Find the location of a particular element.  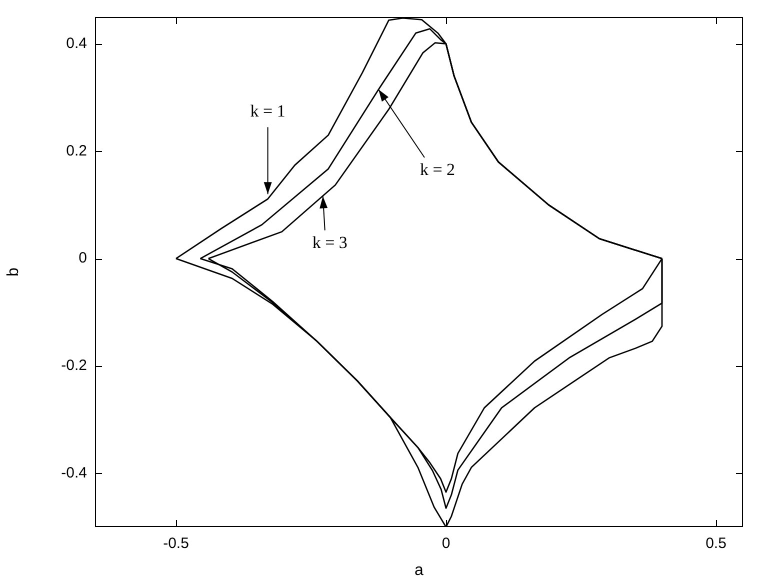

y-tick-label: -0.4 is located at coordinates (74, 473).